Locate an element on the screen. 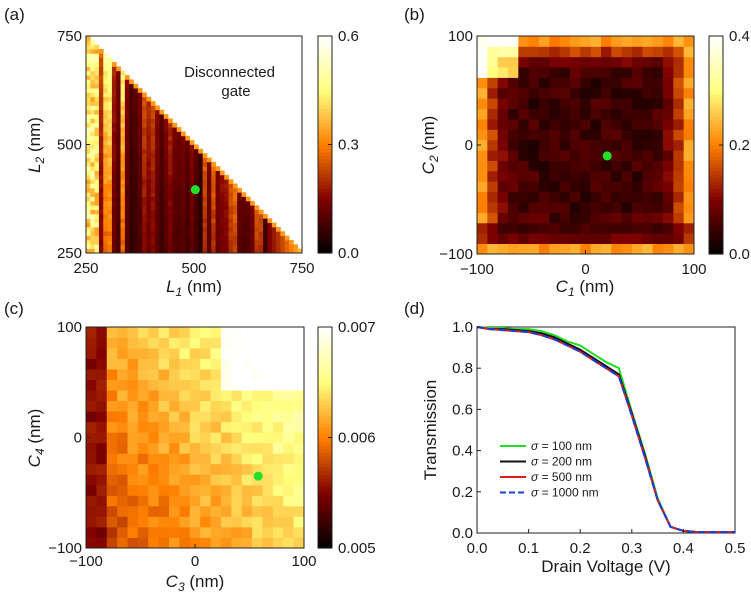 The image size is (751, 603). x-tick-label-d: 0.4 is located at coordinates (683, 548).